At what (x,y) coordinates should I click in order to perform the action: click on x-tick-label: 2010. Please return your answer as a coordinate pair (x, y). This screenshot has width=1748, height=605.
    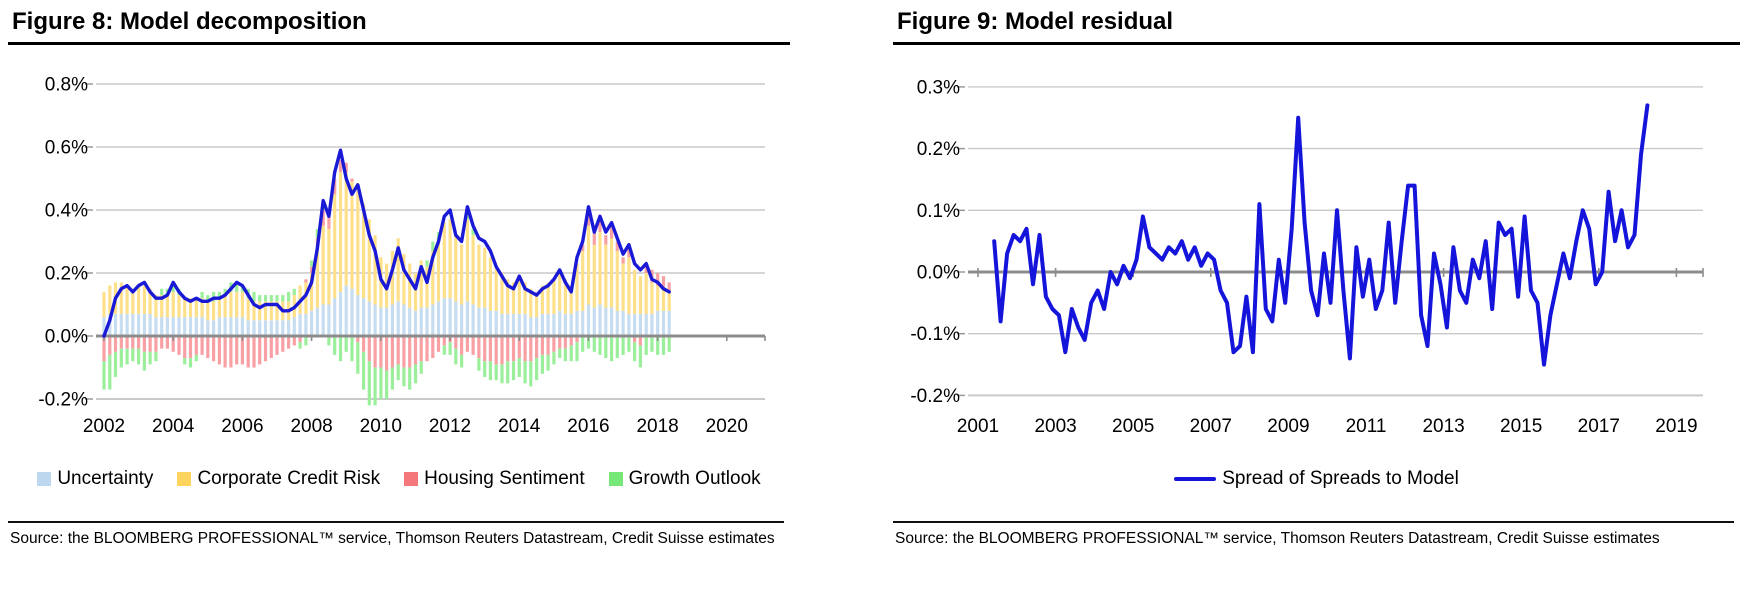
    Looking at the image, I should click on (381, 426).